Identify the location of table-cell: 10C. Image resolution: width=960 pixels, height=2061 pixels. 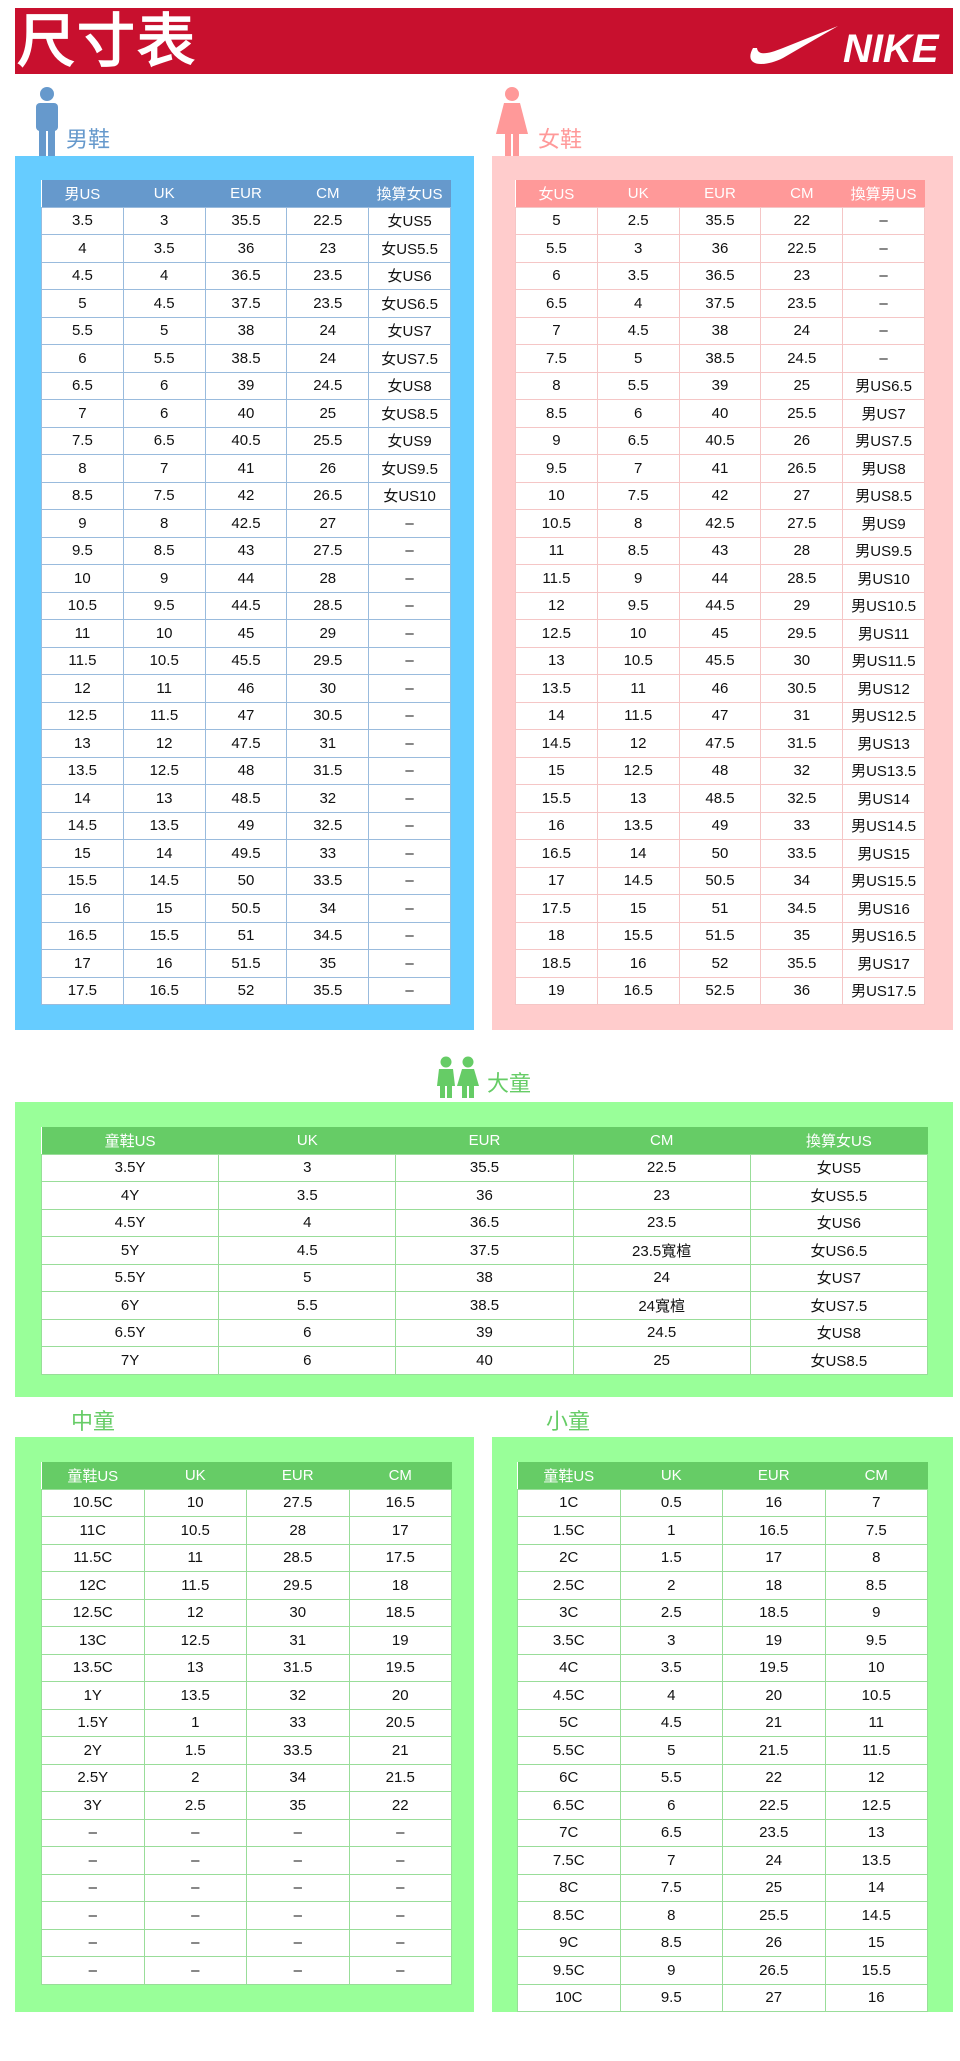
(569, 1997).